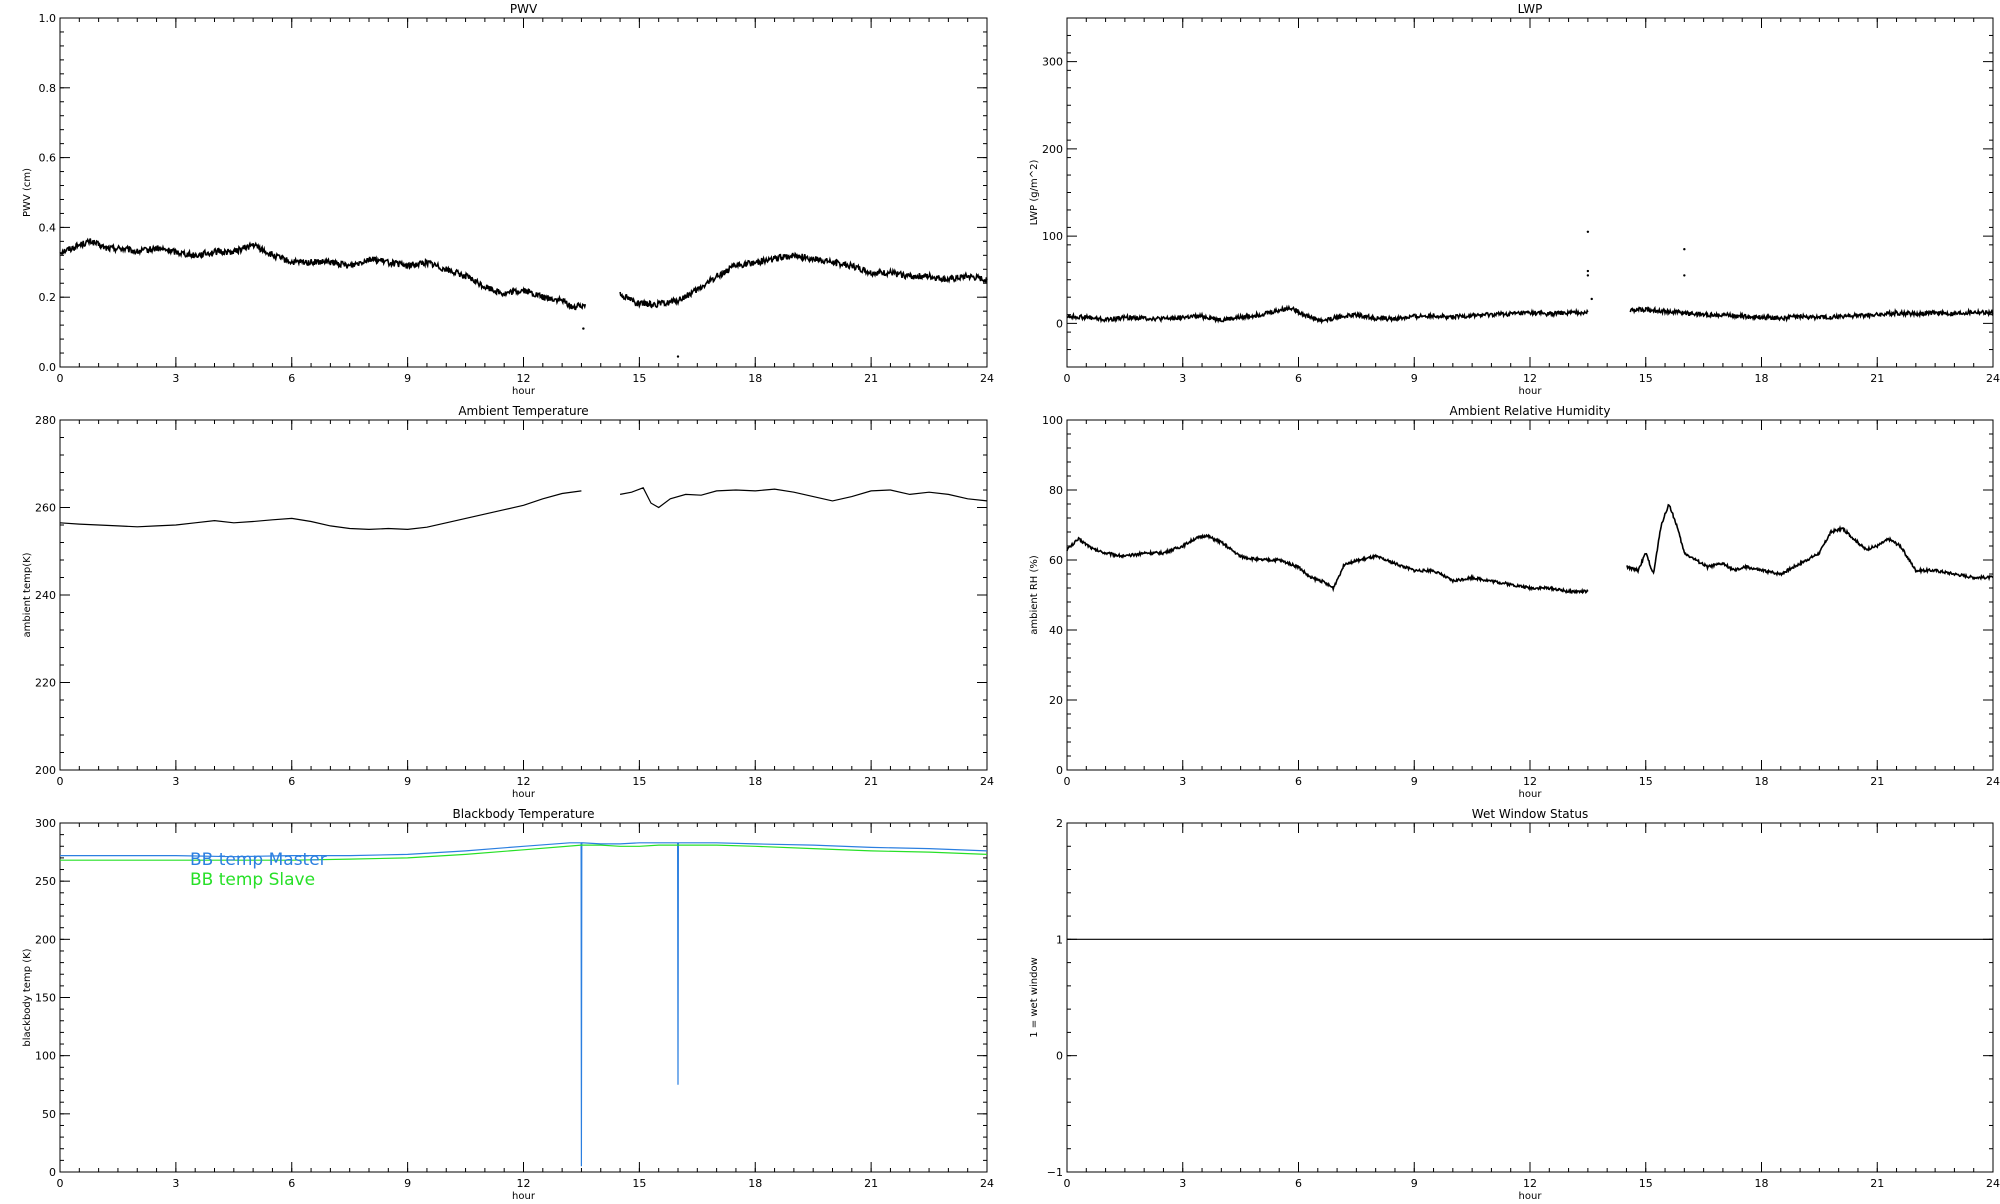 This screenshot has width=2000, height=1204. What do you see at coordinates (1530, 814) in the screenshot?
I see `chart-title: Wet Window Status` at bounding box center [1530, 814].